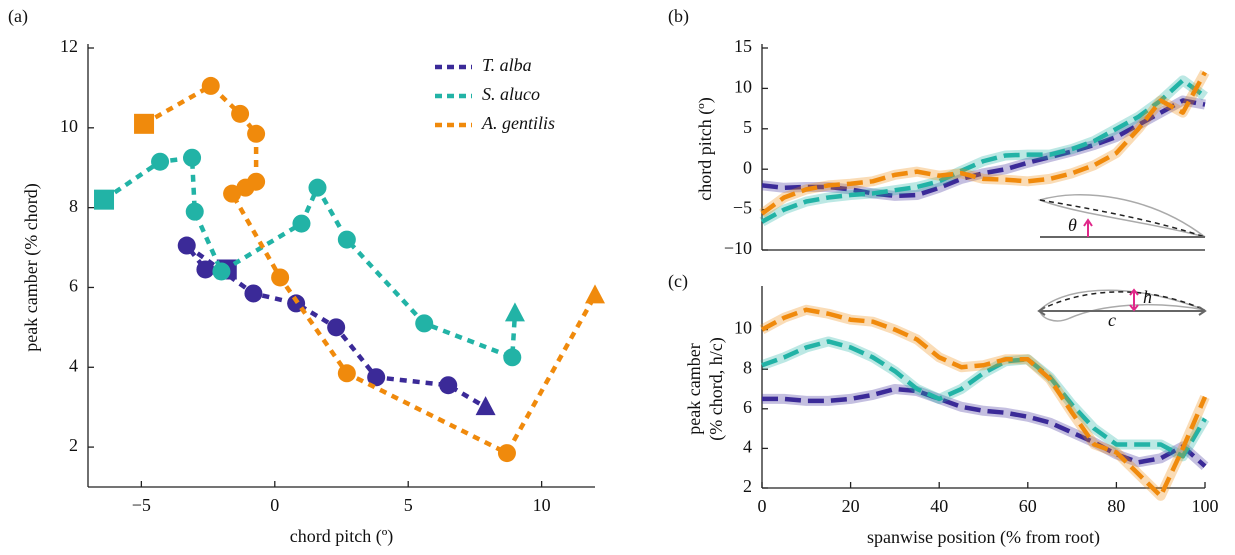  What do you see at coordinates (851, 506) in the screenshot?
I see `x-tick-label: 20` at bounding box center [851, 506].